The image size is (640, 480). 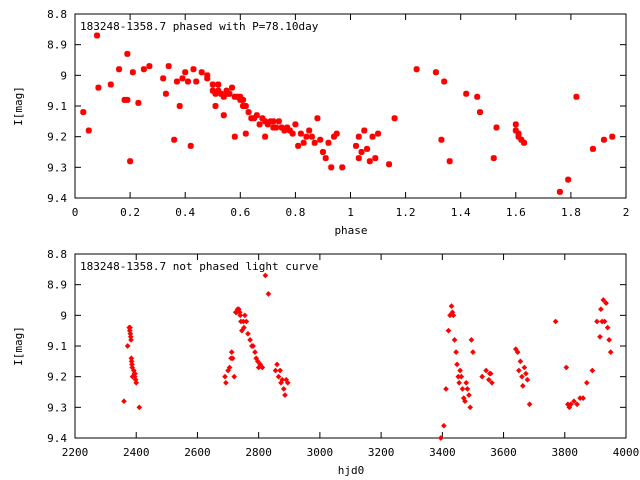 I want to click on phased-y-tick-label: 9, so click(x=63, y=75).